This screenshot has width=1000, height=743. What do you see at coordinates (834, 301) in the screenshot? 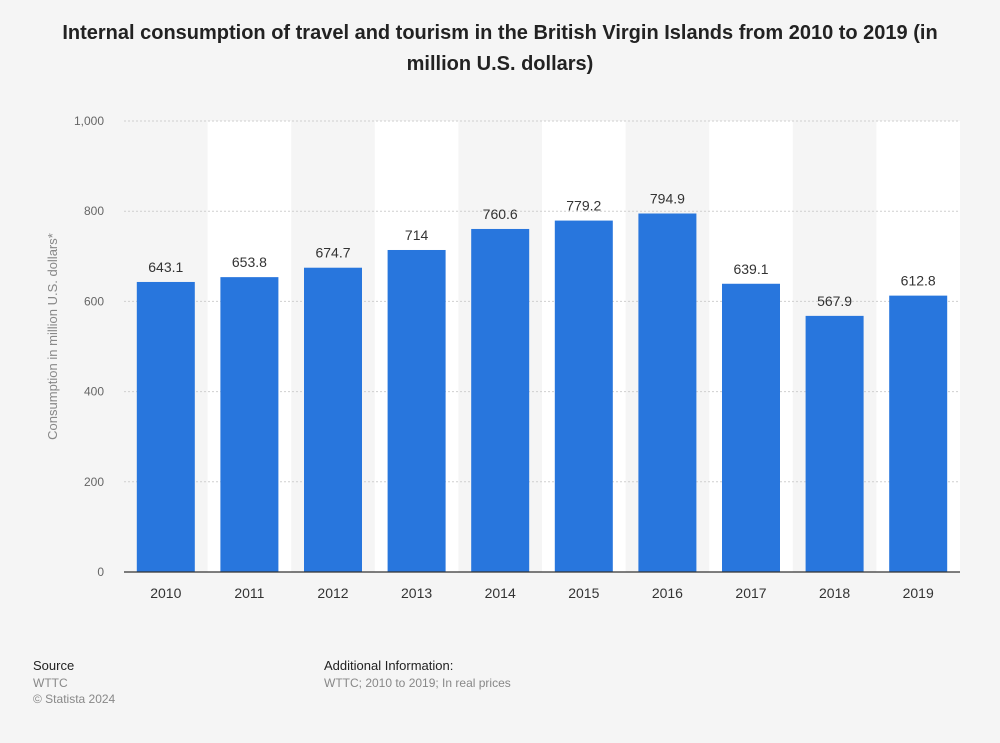
I see `data-label: 567.9` at bounding box center [834, 301].